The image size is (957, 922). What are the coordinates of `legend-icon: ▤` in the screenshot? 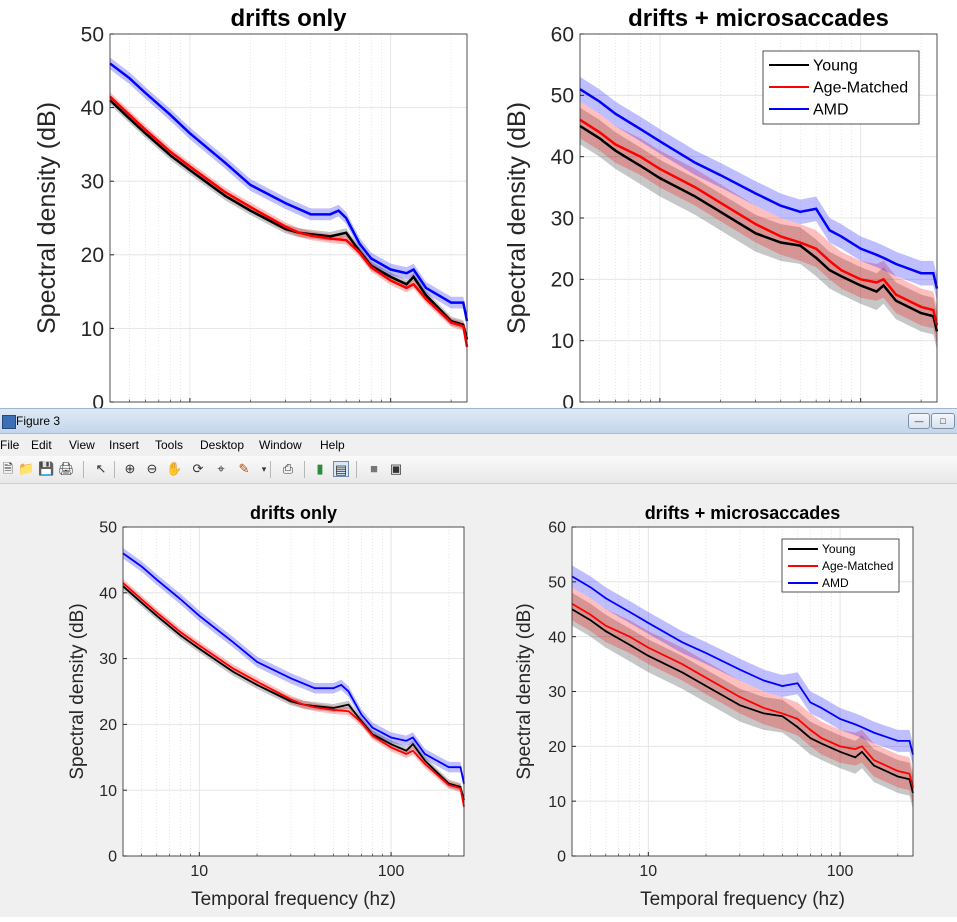 It's located at (341, 469).